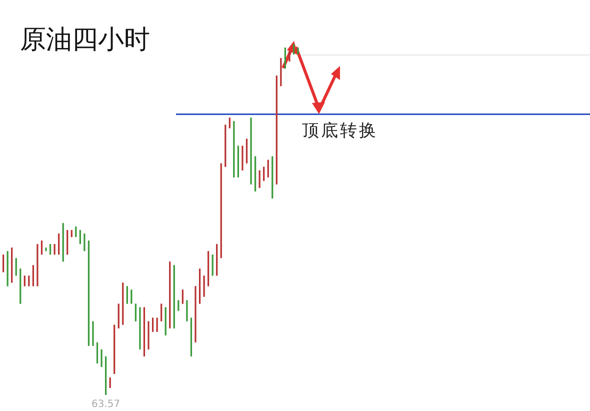 This screenshot has height=411, width=590. Describe the element at coordinates (85, 40) in the screenshot. I see `chart-title: 原油四小时` at that location.